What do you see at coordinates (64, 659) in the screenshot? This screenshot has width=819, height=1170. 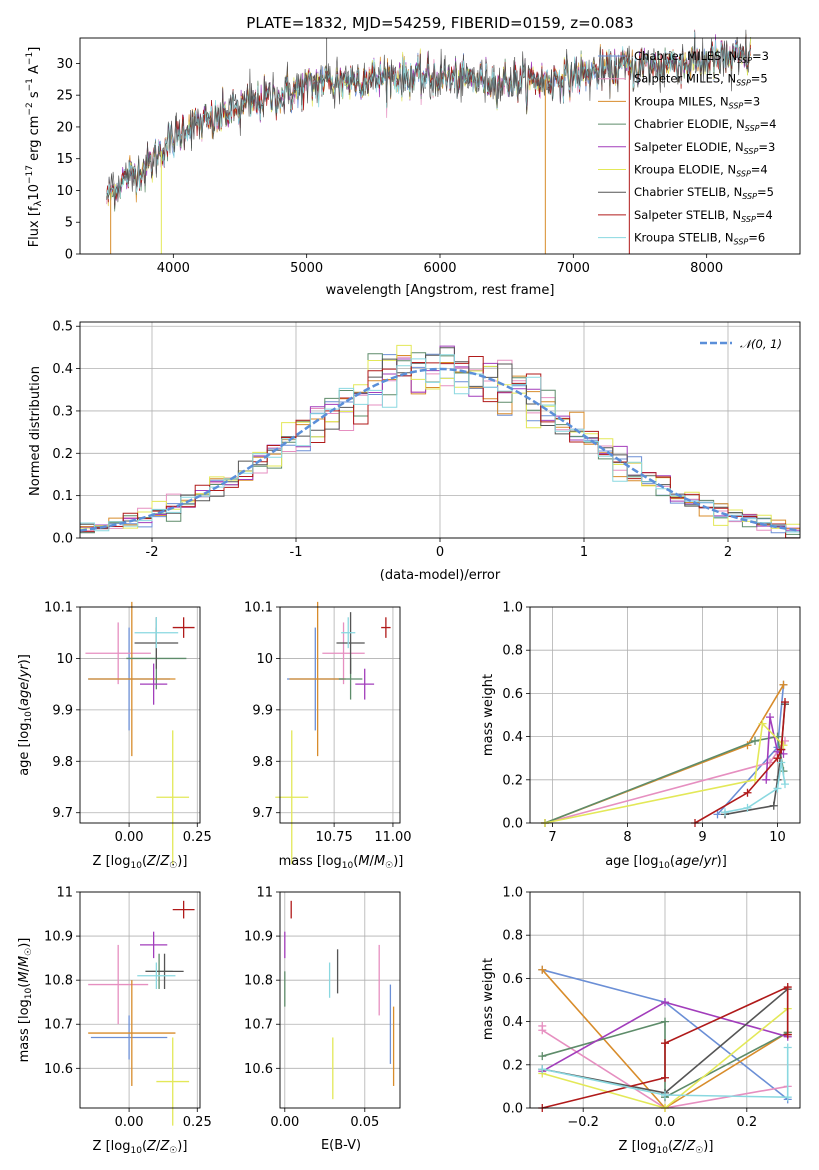 I see `p3-ytick-label-3: 10` at bounding box center [64, 659].